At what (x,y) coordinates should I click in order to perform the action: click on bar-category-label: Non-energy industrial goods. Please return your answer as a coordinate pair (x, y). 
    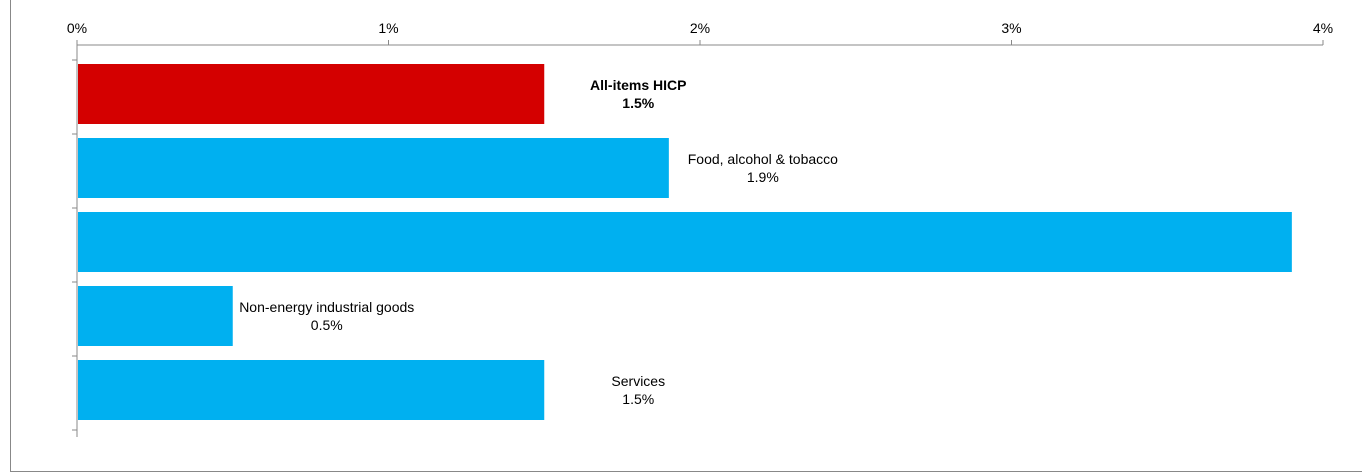
    Looking at the image, I should click on (326, 307).